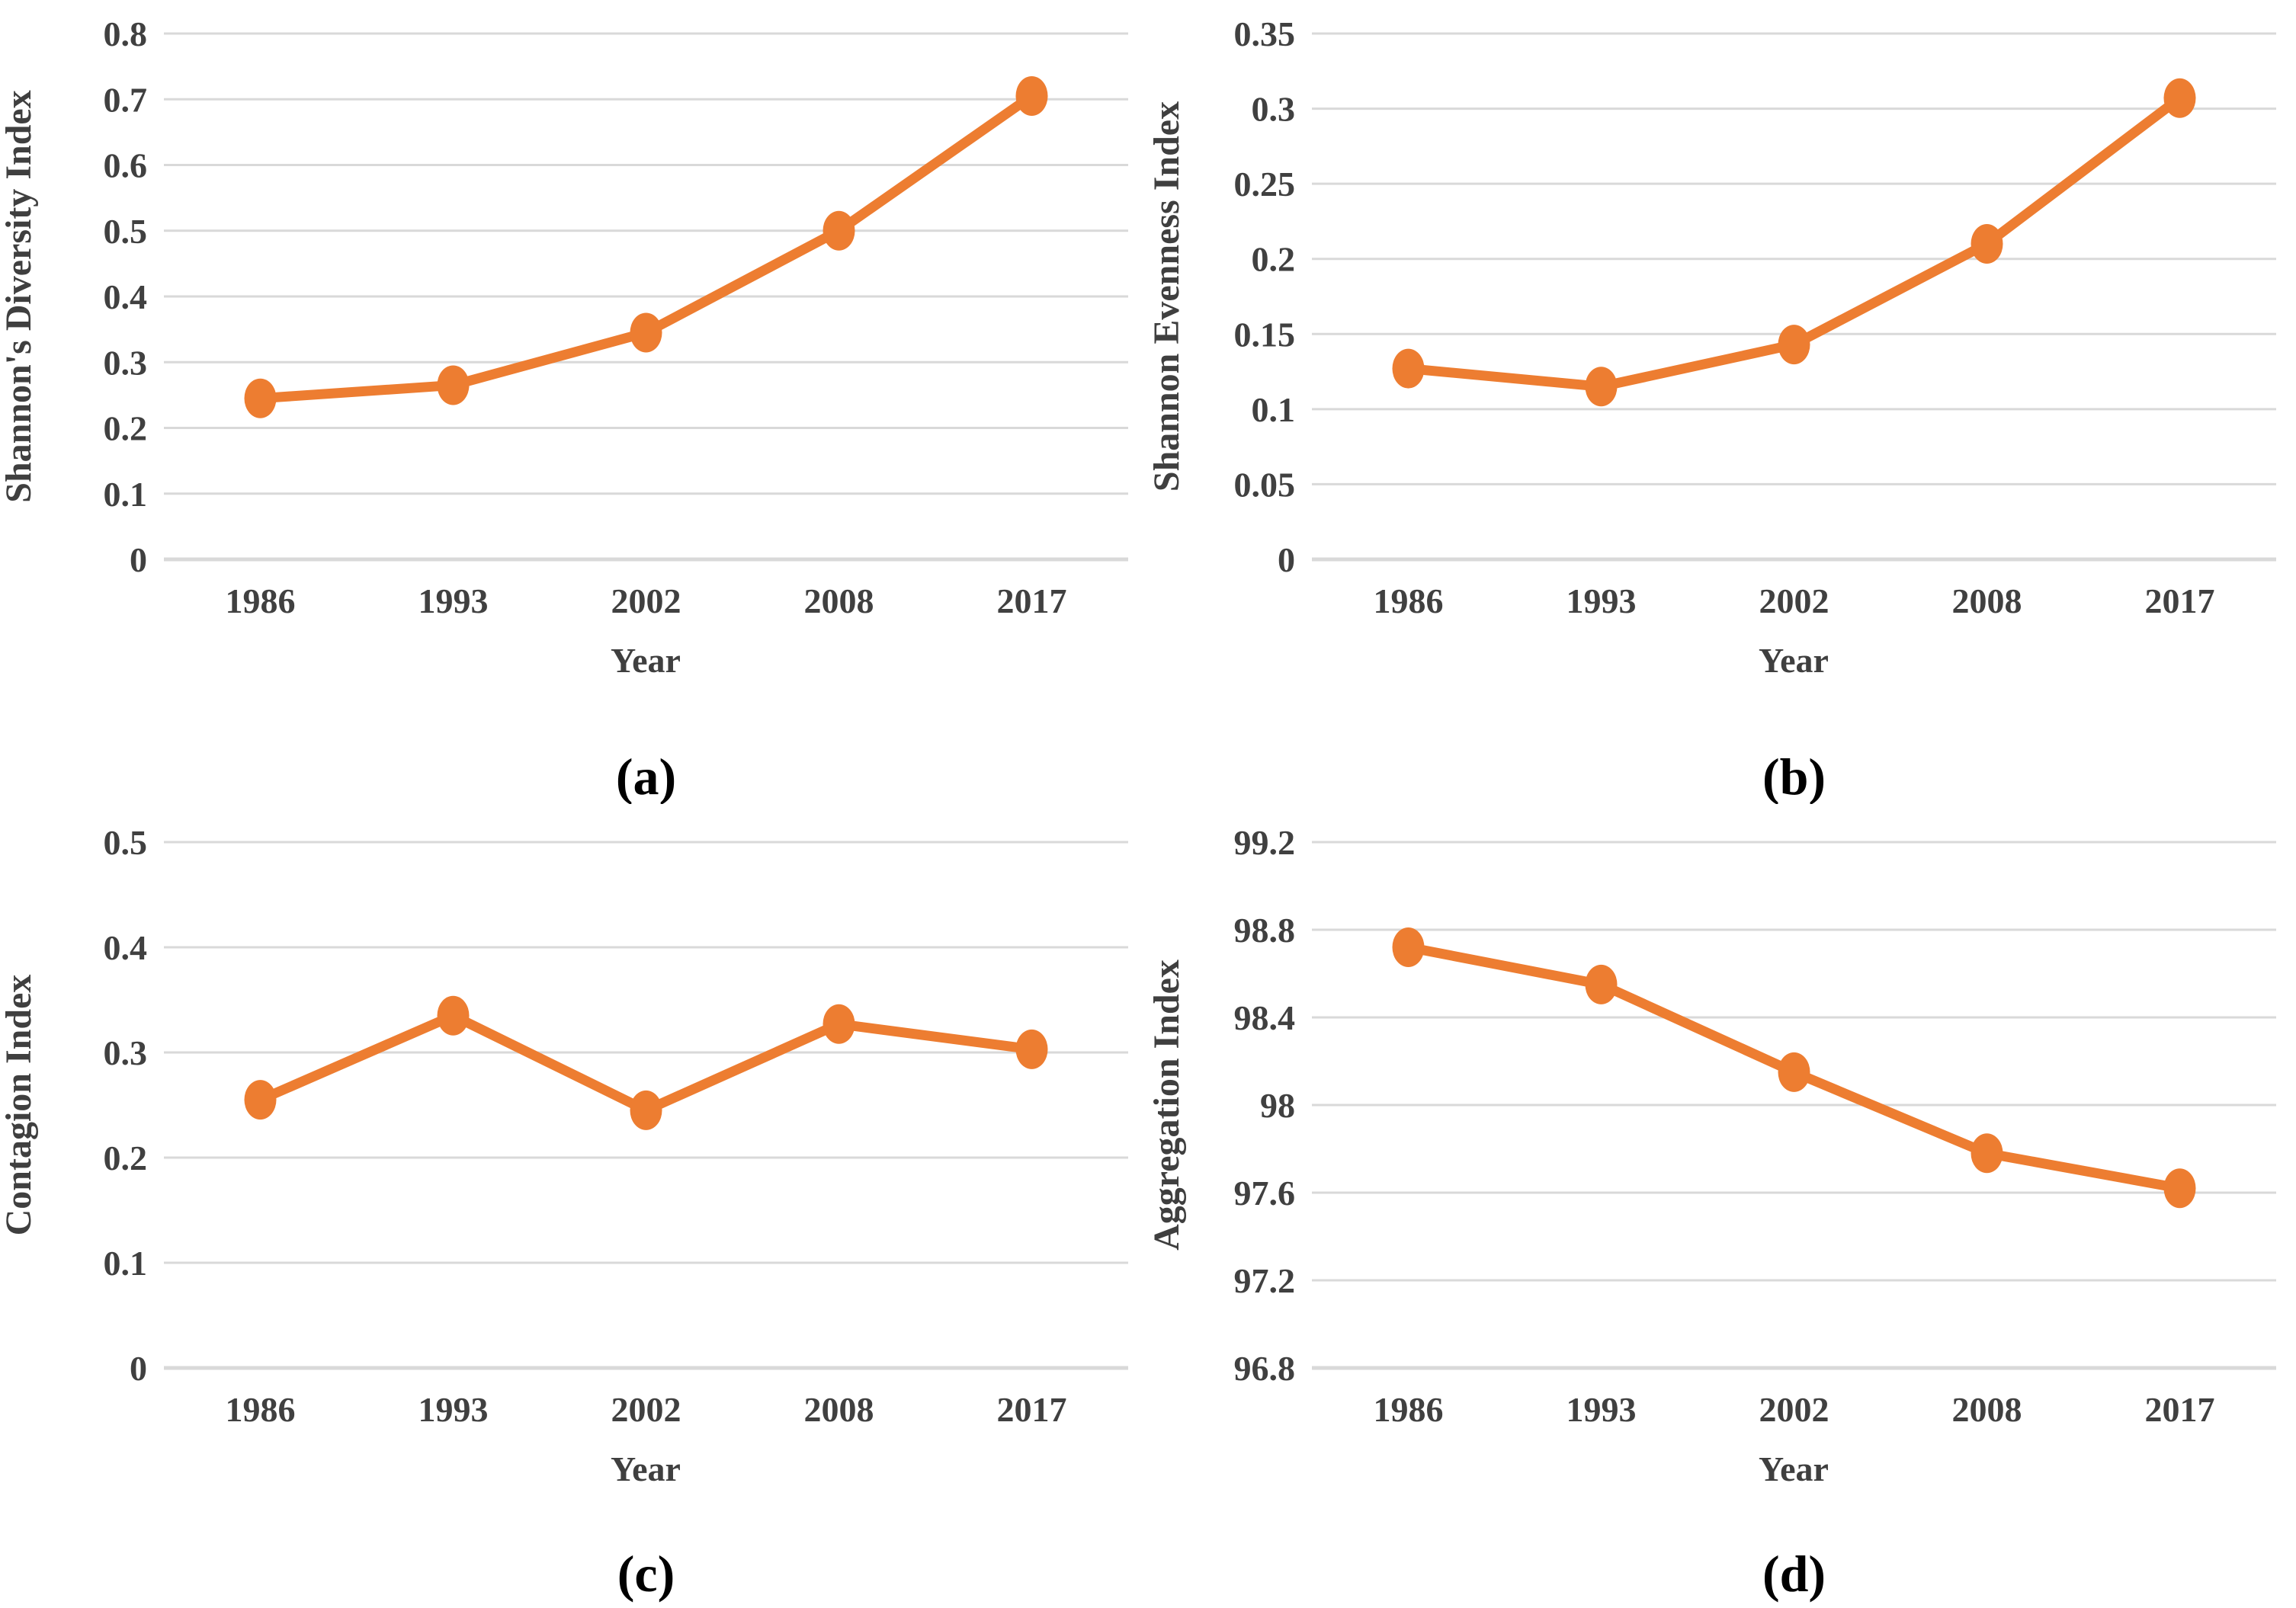 This screenshot has width=2296, height=1608. What do you see at coordinates (126, 33) in the screenshot?
I see `y-tick-label: 0.8` at bounding box center [126, 33].